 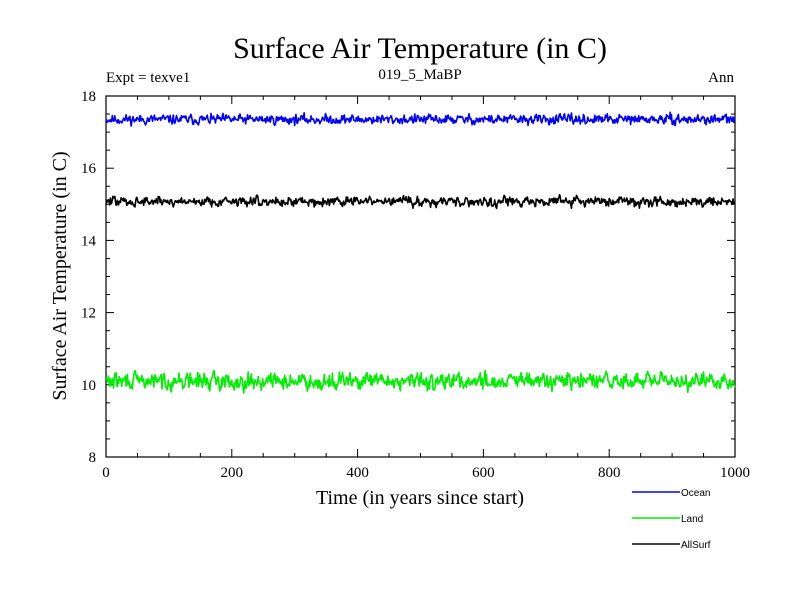 What do you see at coordinates (89, 169) in the screenshot?
I see `y-tick-label: 16` at bounding box center [89, 169].